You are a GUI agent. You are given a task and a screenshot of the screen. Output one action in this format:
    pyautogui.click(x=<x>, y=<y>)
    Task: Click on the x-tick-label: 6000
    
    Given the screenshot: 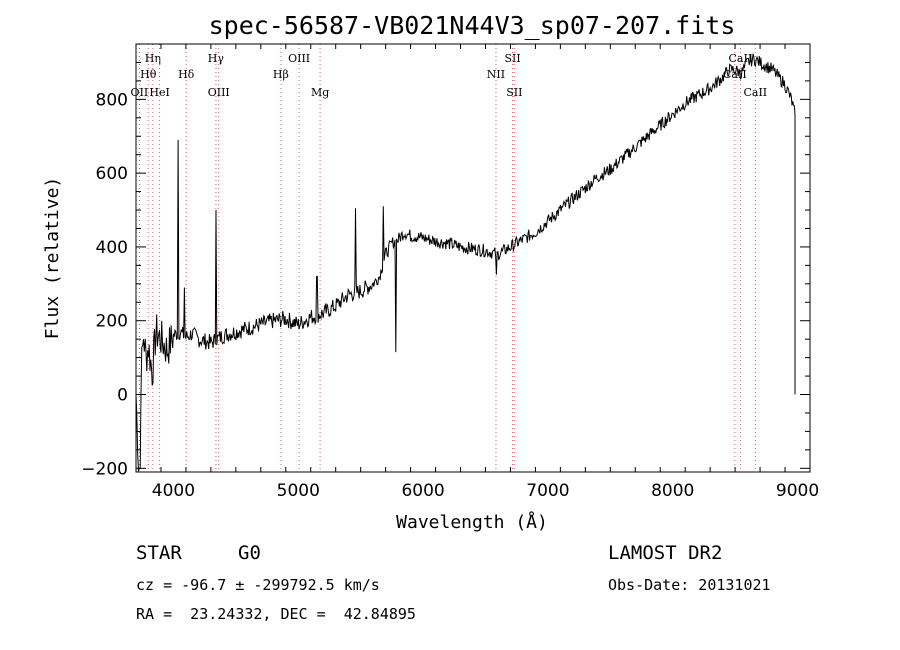 What is the action you would take?
    pyautogui.click(x=422, y=491)
    